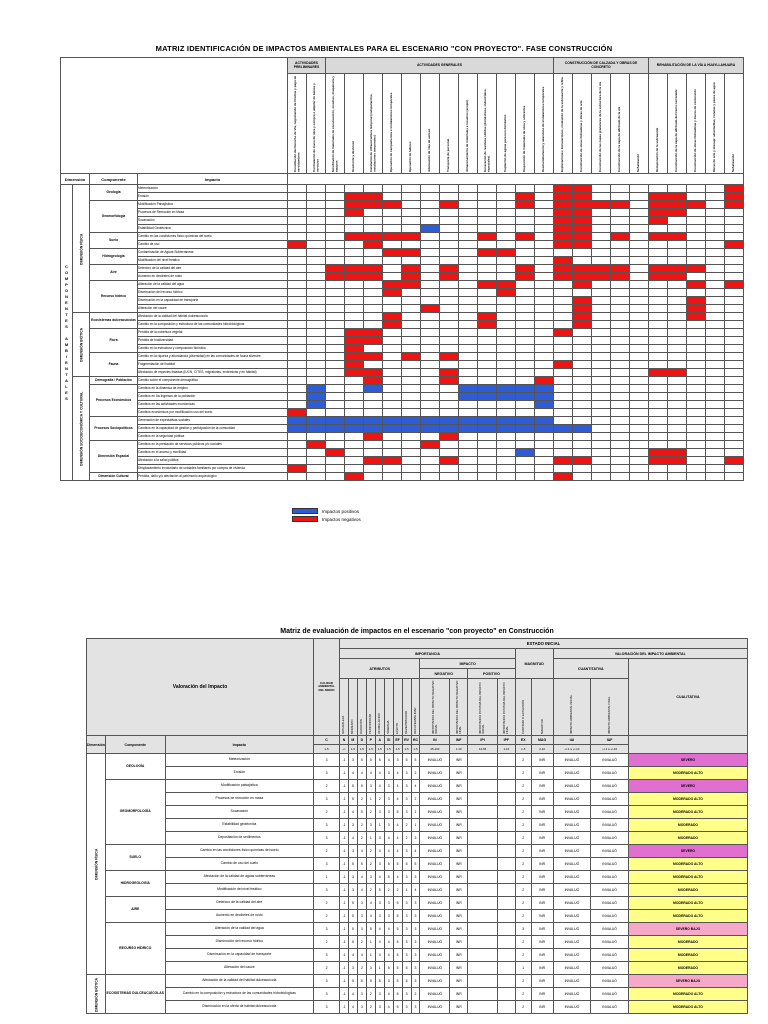 This screenshot has height=1024, width=768. I want to click on impact-label: Estabilidad geotécnica, so click(239, 825).